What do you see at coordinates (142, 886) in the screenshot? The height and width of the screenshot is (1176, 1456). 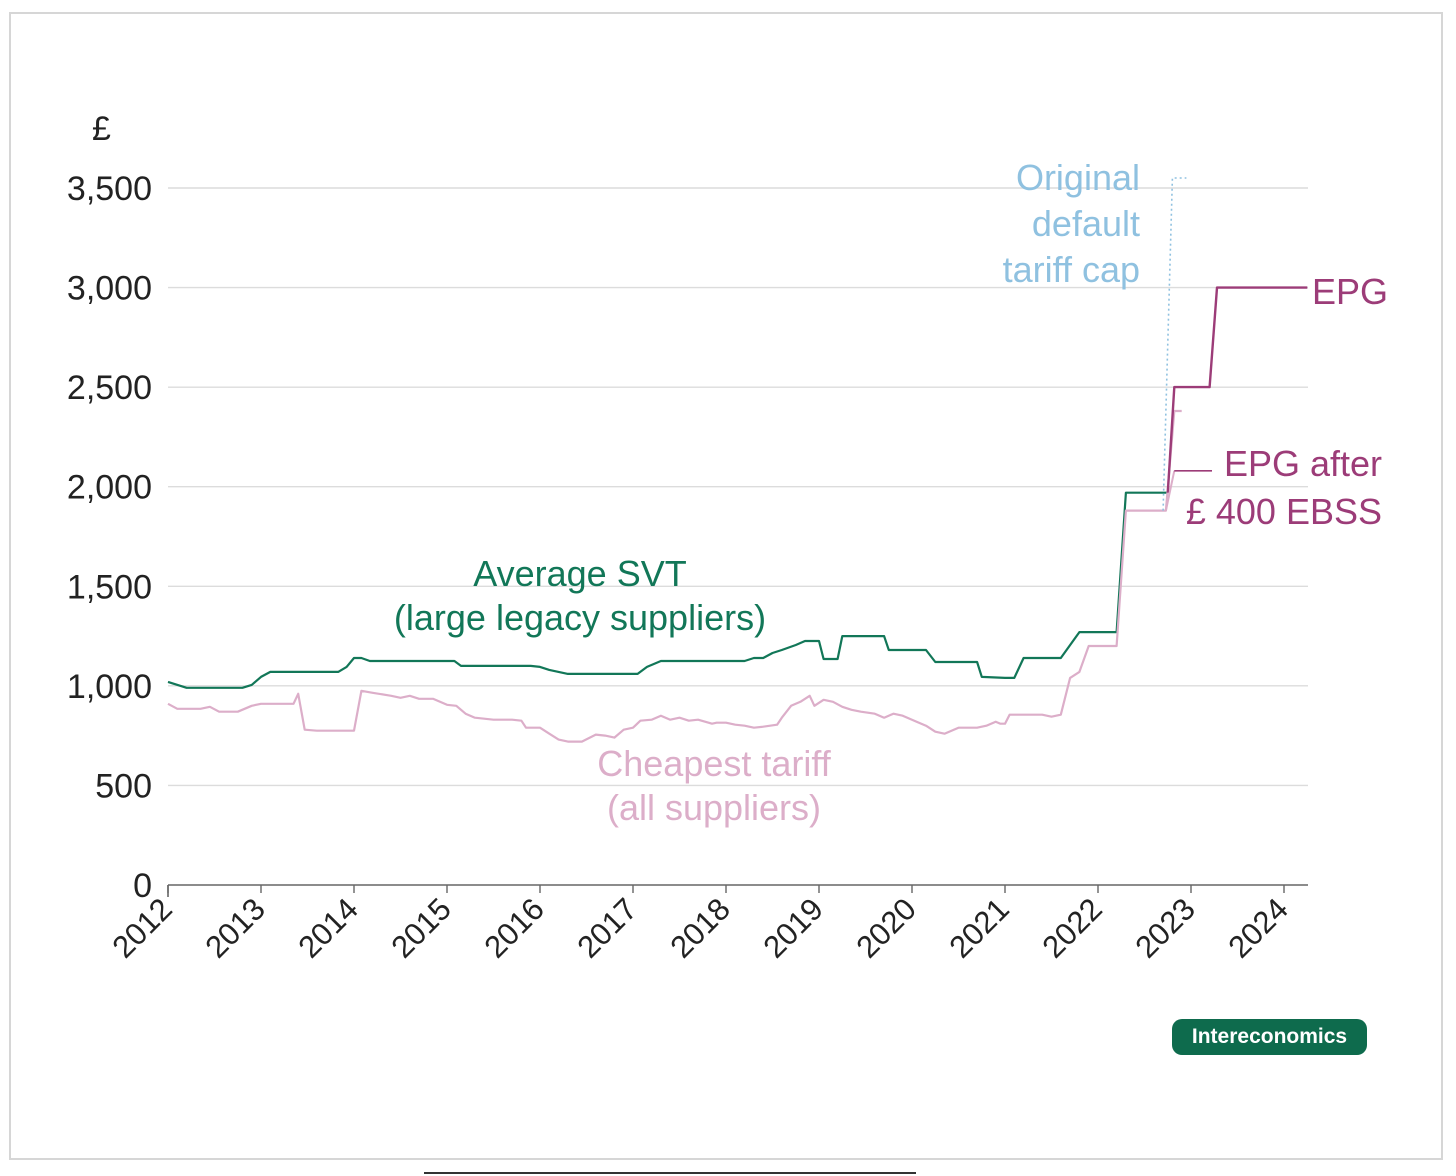 I see `y-tick-label: 0` at bounding box center [142, 886].